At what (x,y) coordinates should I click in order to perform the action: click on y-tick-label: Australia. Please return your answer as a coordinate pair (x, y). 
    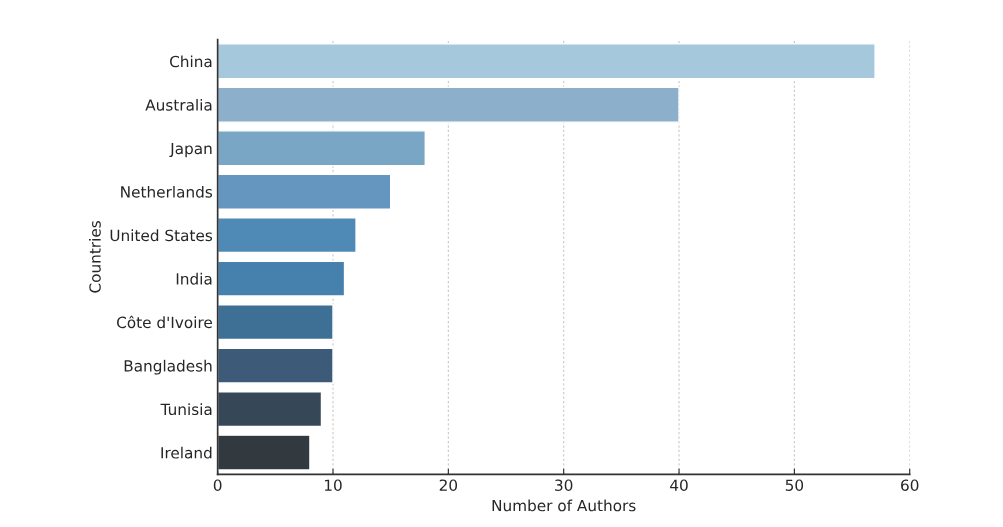
    Looking at the image, I should click on (178, 104).